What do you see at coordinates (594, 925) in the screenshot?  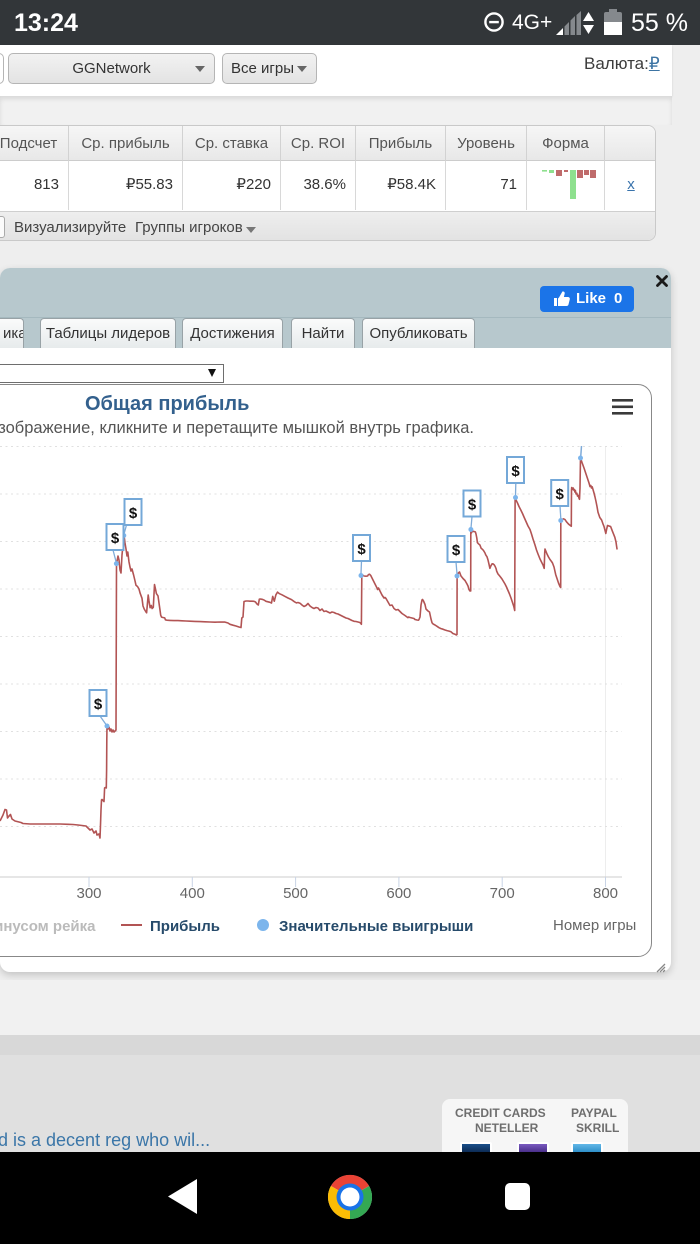 I see `svg-text: Номер игры` at bounding box center [594, 925].